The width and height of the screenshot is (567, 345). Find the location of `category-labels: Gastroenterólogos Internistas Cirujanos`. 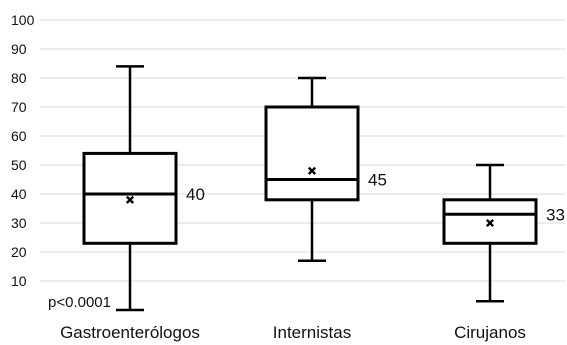

category-labels: Gastroenterólogos Internistas Cirujanos is located at coordinates (293, 332).